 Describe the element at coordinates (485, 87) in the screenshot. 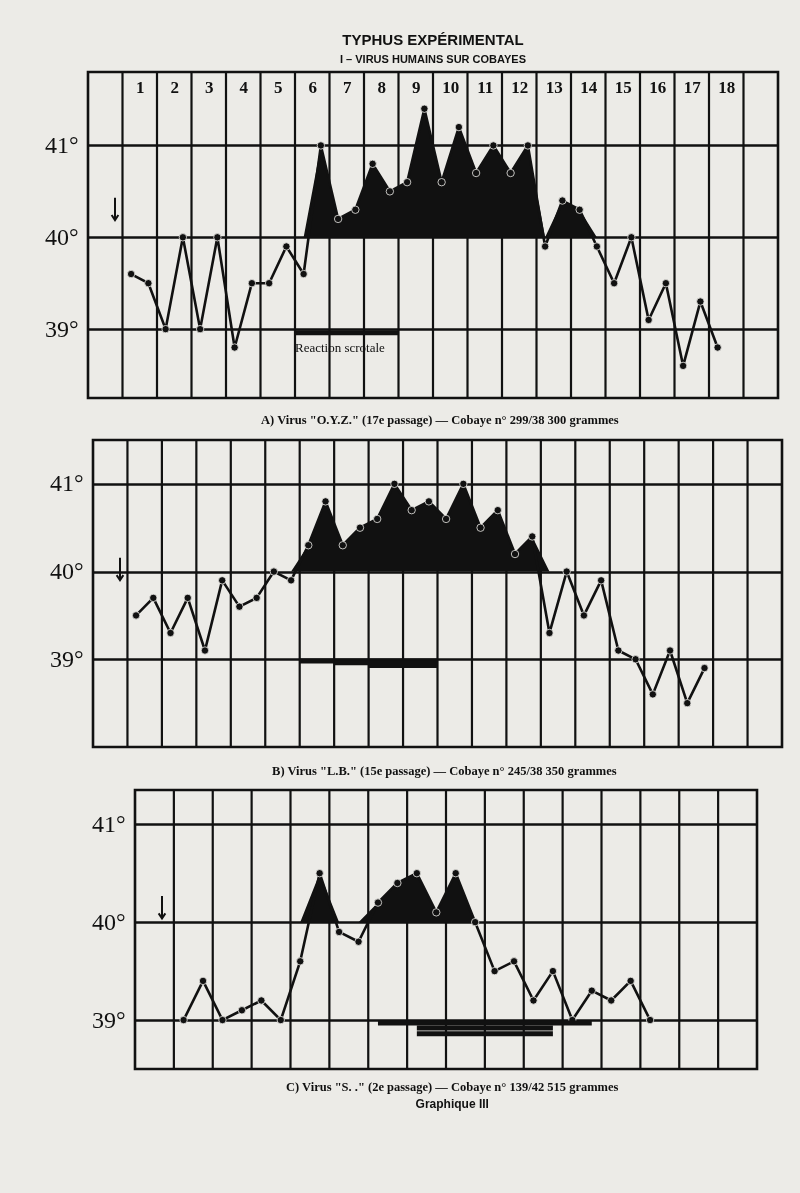

I see `x-tick-label: 11` at that location.